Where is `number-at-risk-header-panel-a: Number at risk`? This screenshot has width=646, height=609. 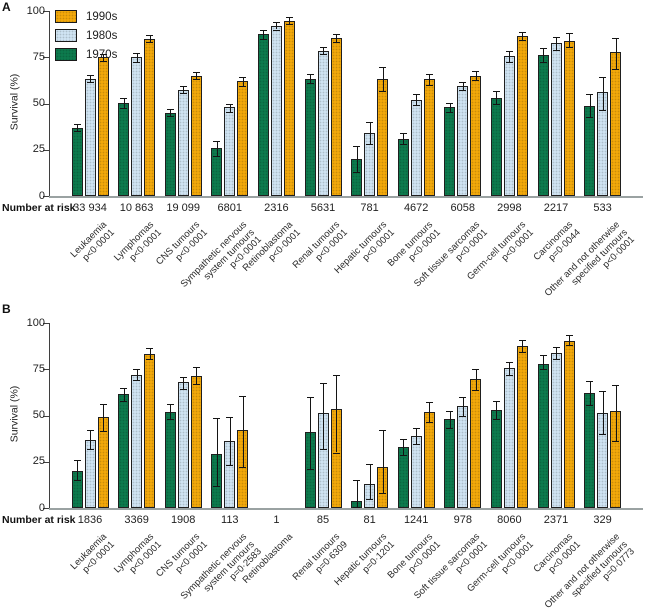 number-at-risk-header-panel-a: Number at risk is located at coordinates (39, 208).